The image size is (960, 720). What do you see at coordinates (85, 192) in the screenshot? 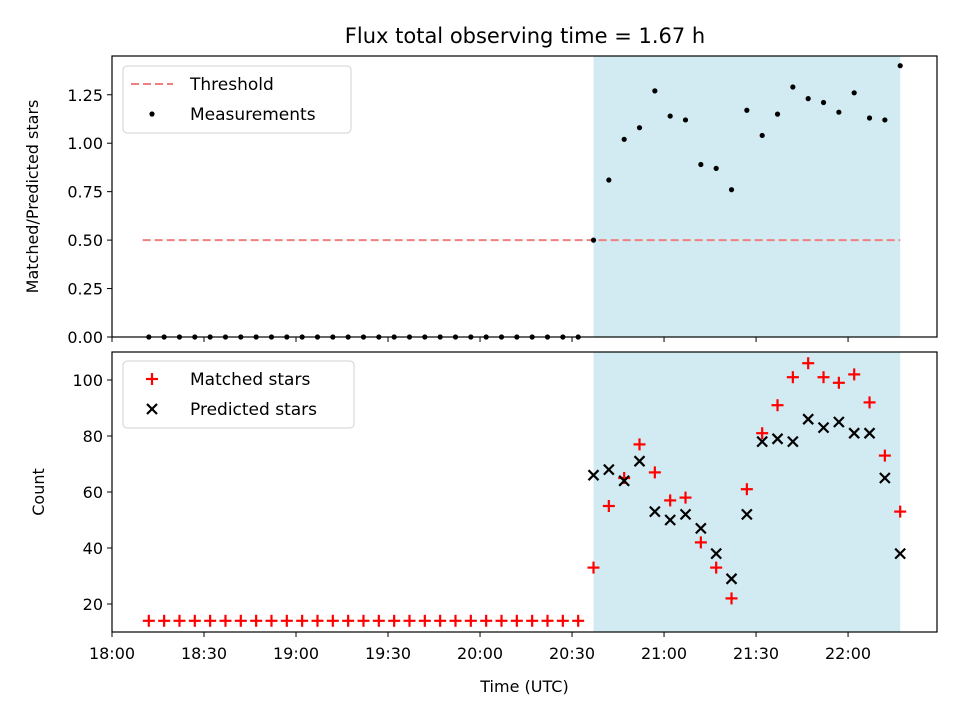
I see `ratio-y-tick-label: 0.75` at bounding box center [85, 192].